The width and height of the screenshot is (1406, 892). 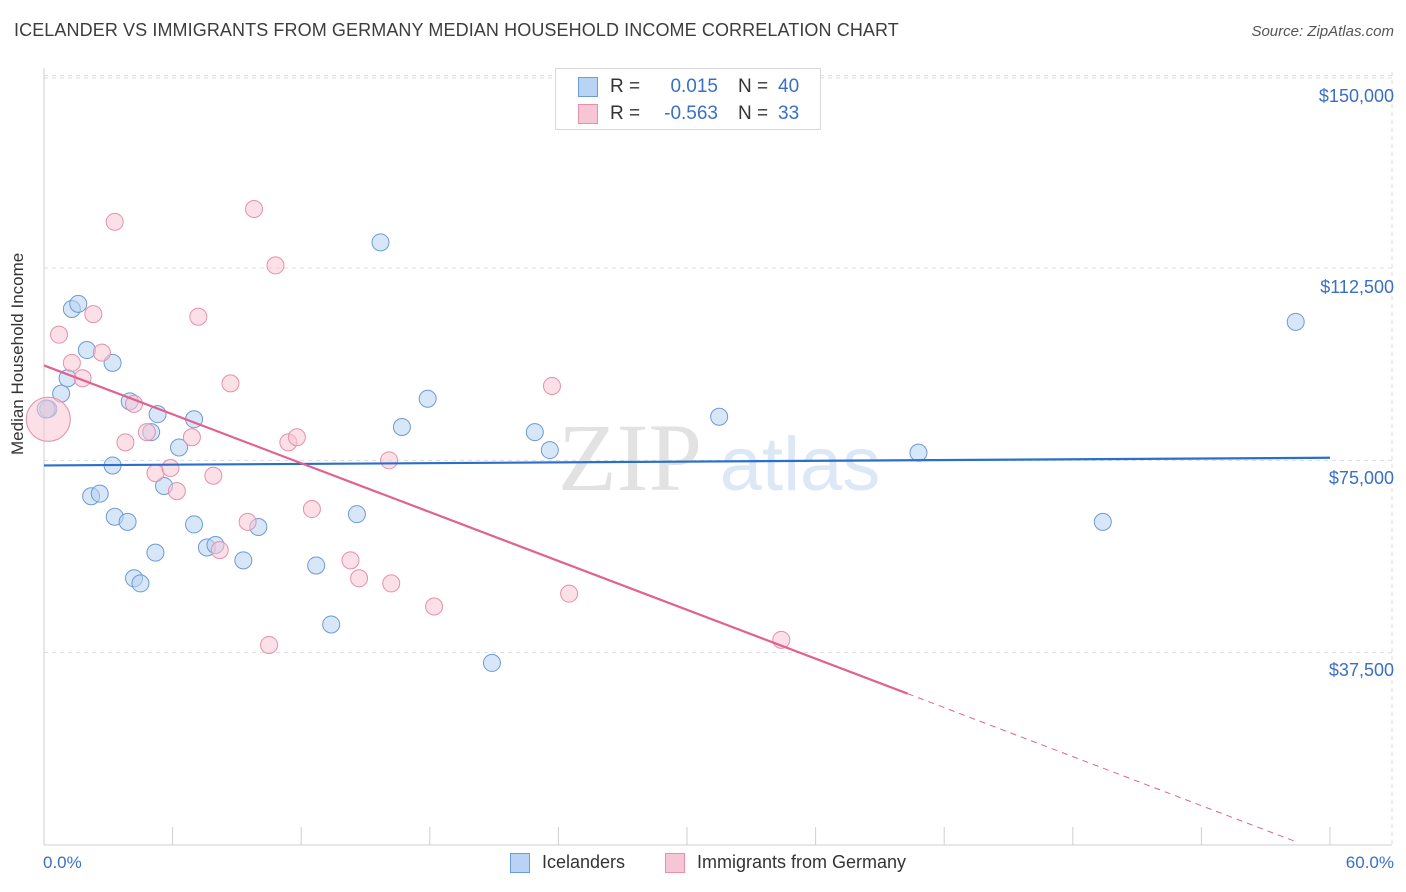 I want to click on y-tick-label-75000: $75,000, so click(x=1361, y=478).